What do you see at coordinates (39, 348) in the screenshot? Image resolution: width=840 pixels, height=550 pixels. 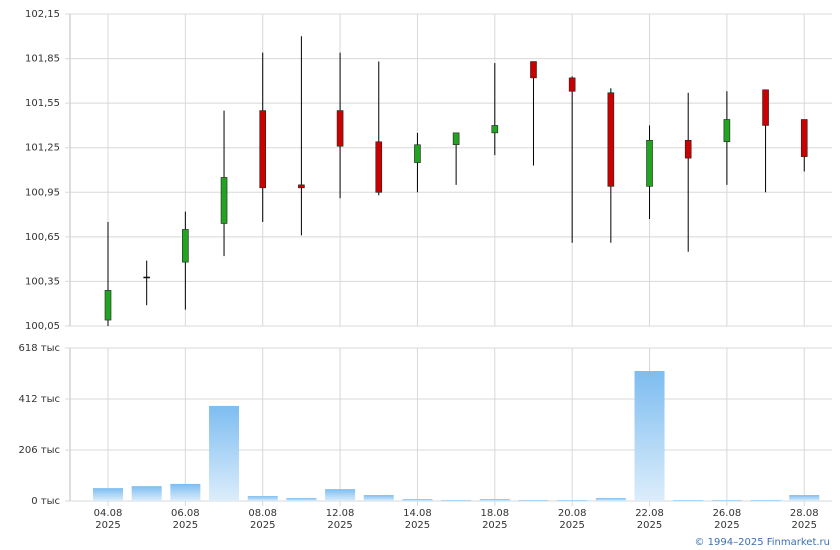 I see `y-tick-label: 618 тыс` at bounding box center [39, 348].